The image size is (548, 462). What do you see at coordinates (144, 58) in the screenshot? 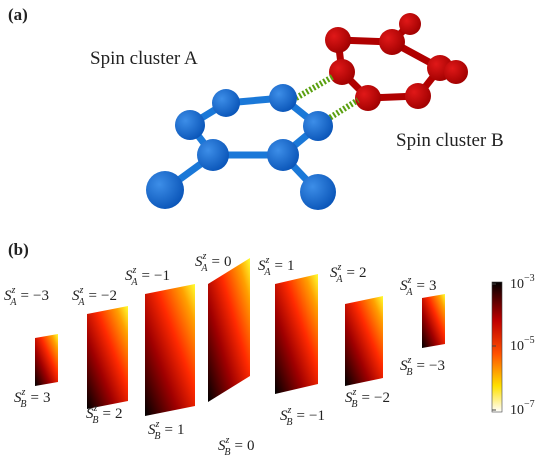
I see `cluster-label: Spin cluster A` at bounding box center [144, 58].